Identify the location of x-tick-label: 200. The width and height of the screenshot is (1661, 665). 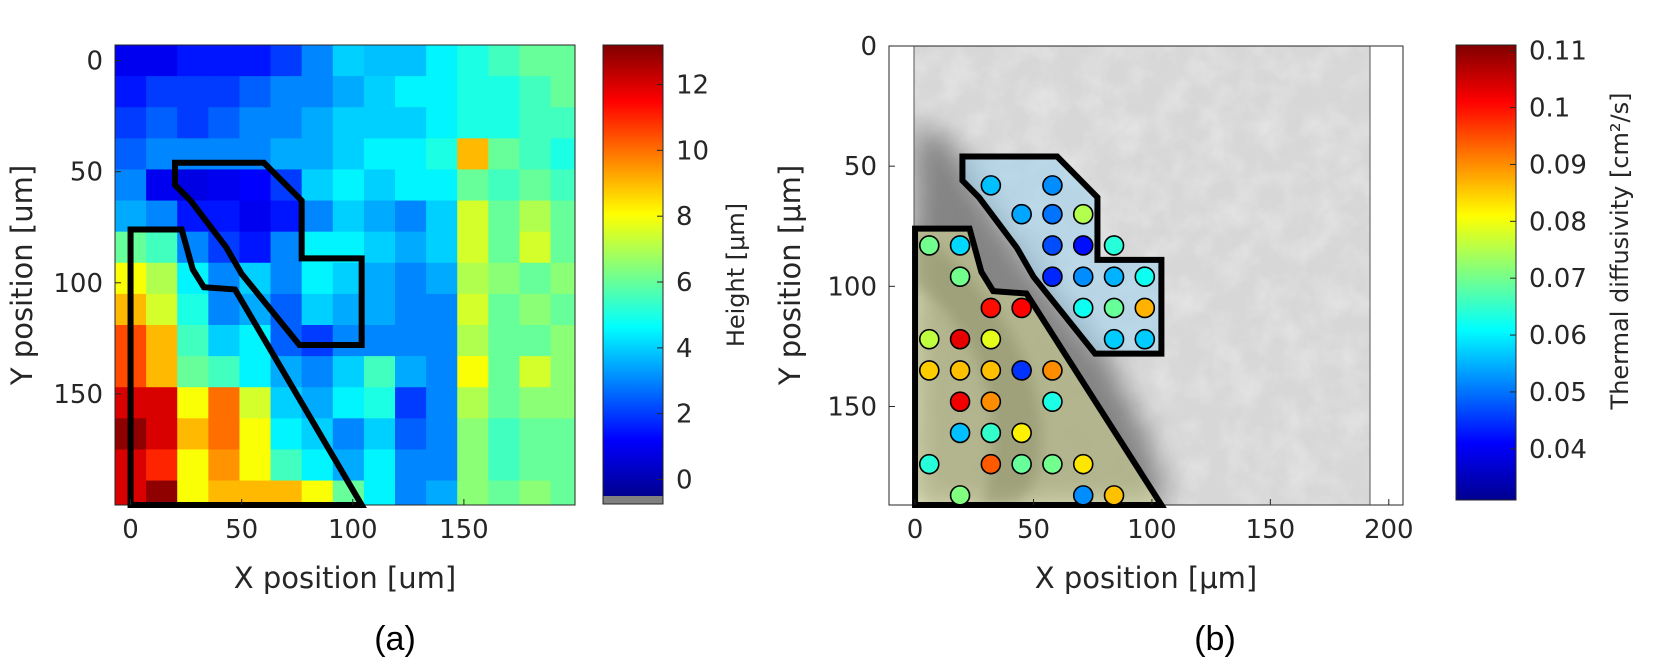
(1389, 530).